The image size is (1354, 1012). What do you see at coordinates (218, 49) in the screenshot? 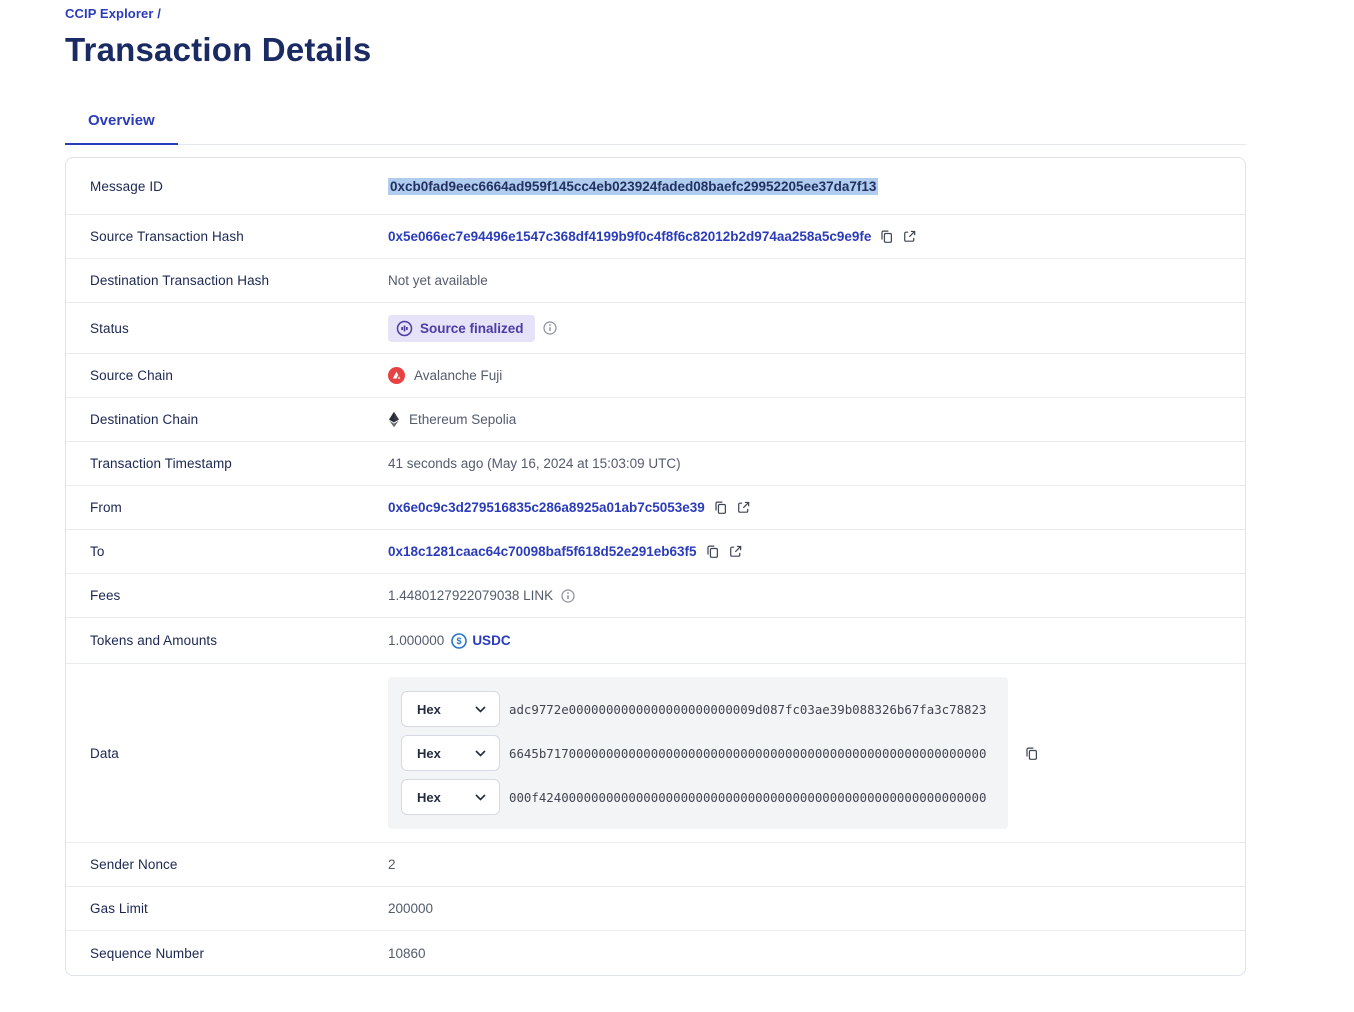
I see `page-title: Transaction Details` at bounding box center [218, 49].